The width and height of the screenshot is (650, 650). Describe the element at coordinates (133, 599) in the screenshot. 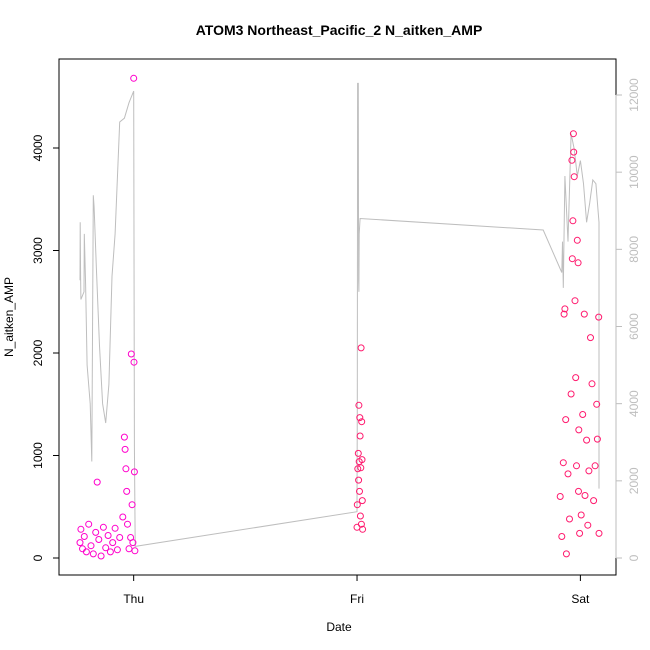

I see `x-tick-label: Thu` at that location.